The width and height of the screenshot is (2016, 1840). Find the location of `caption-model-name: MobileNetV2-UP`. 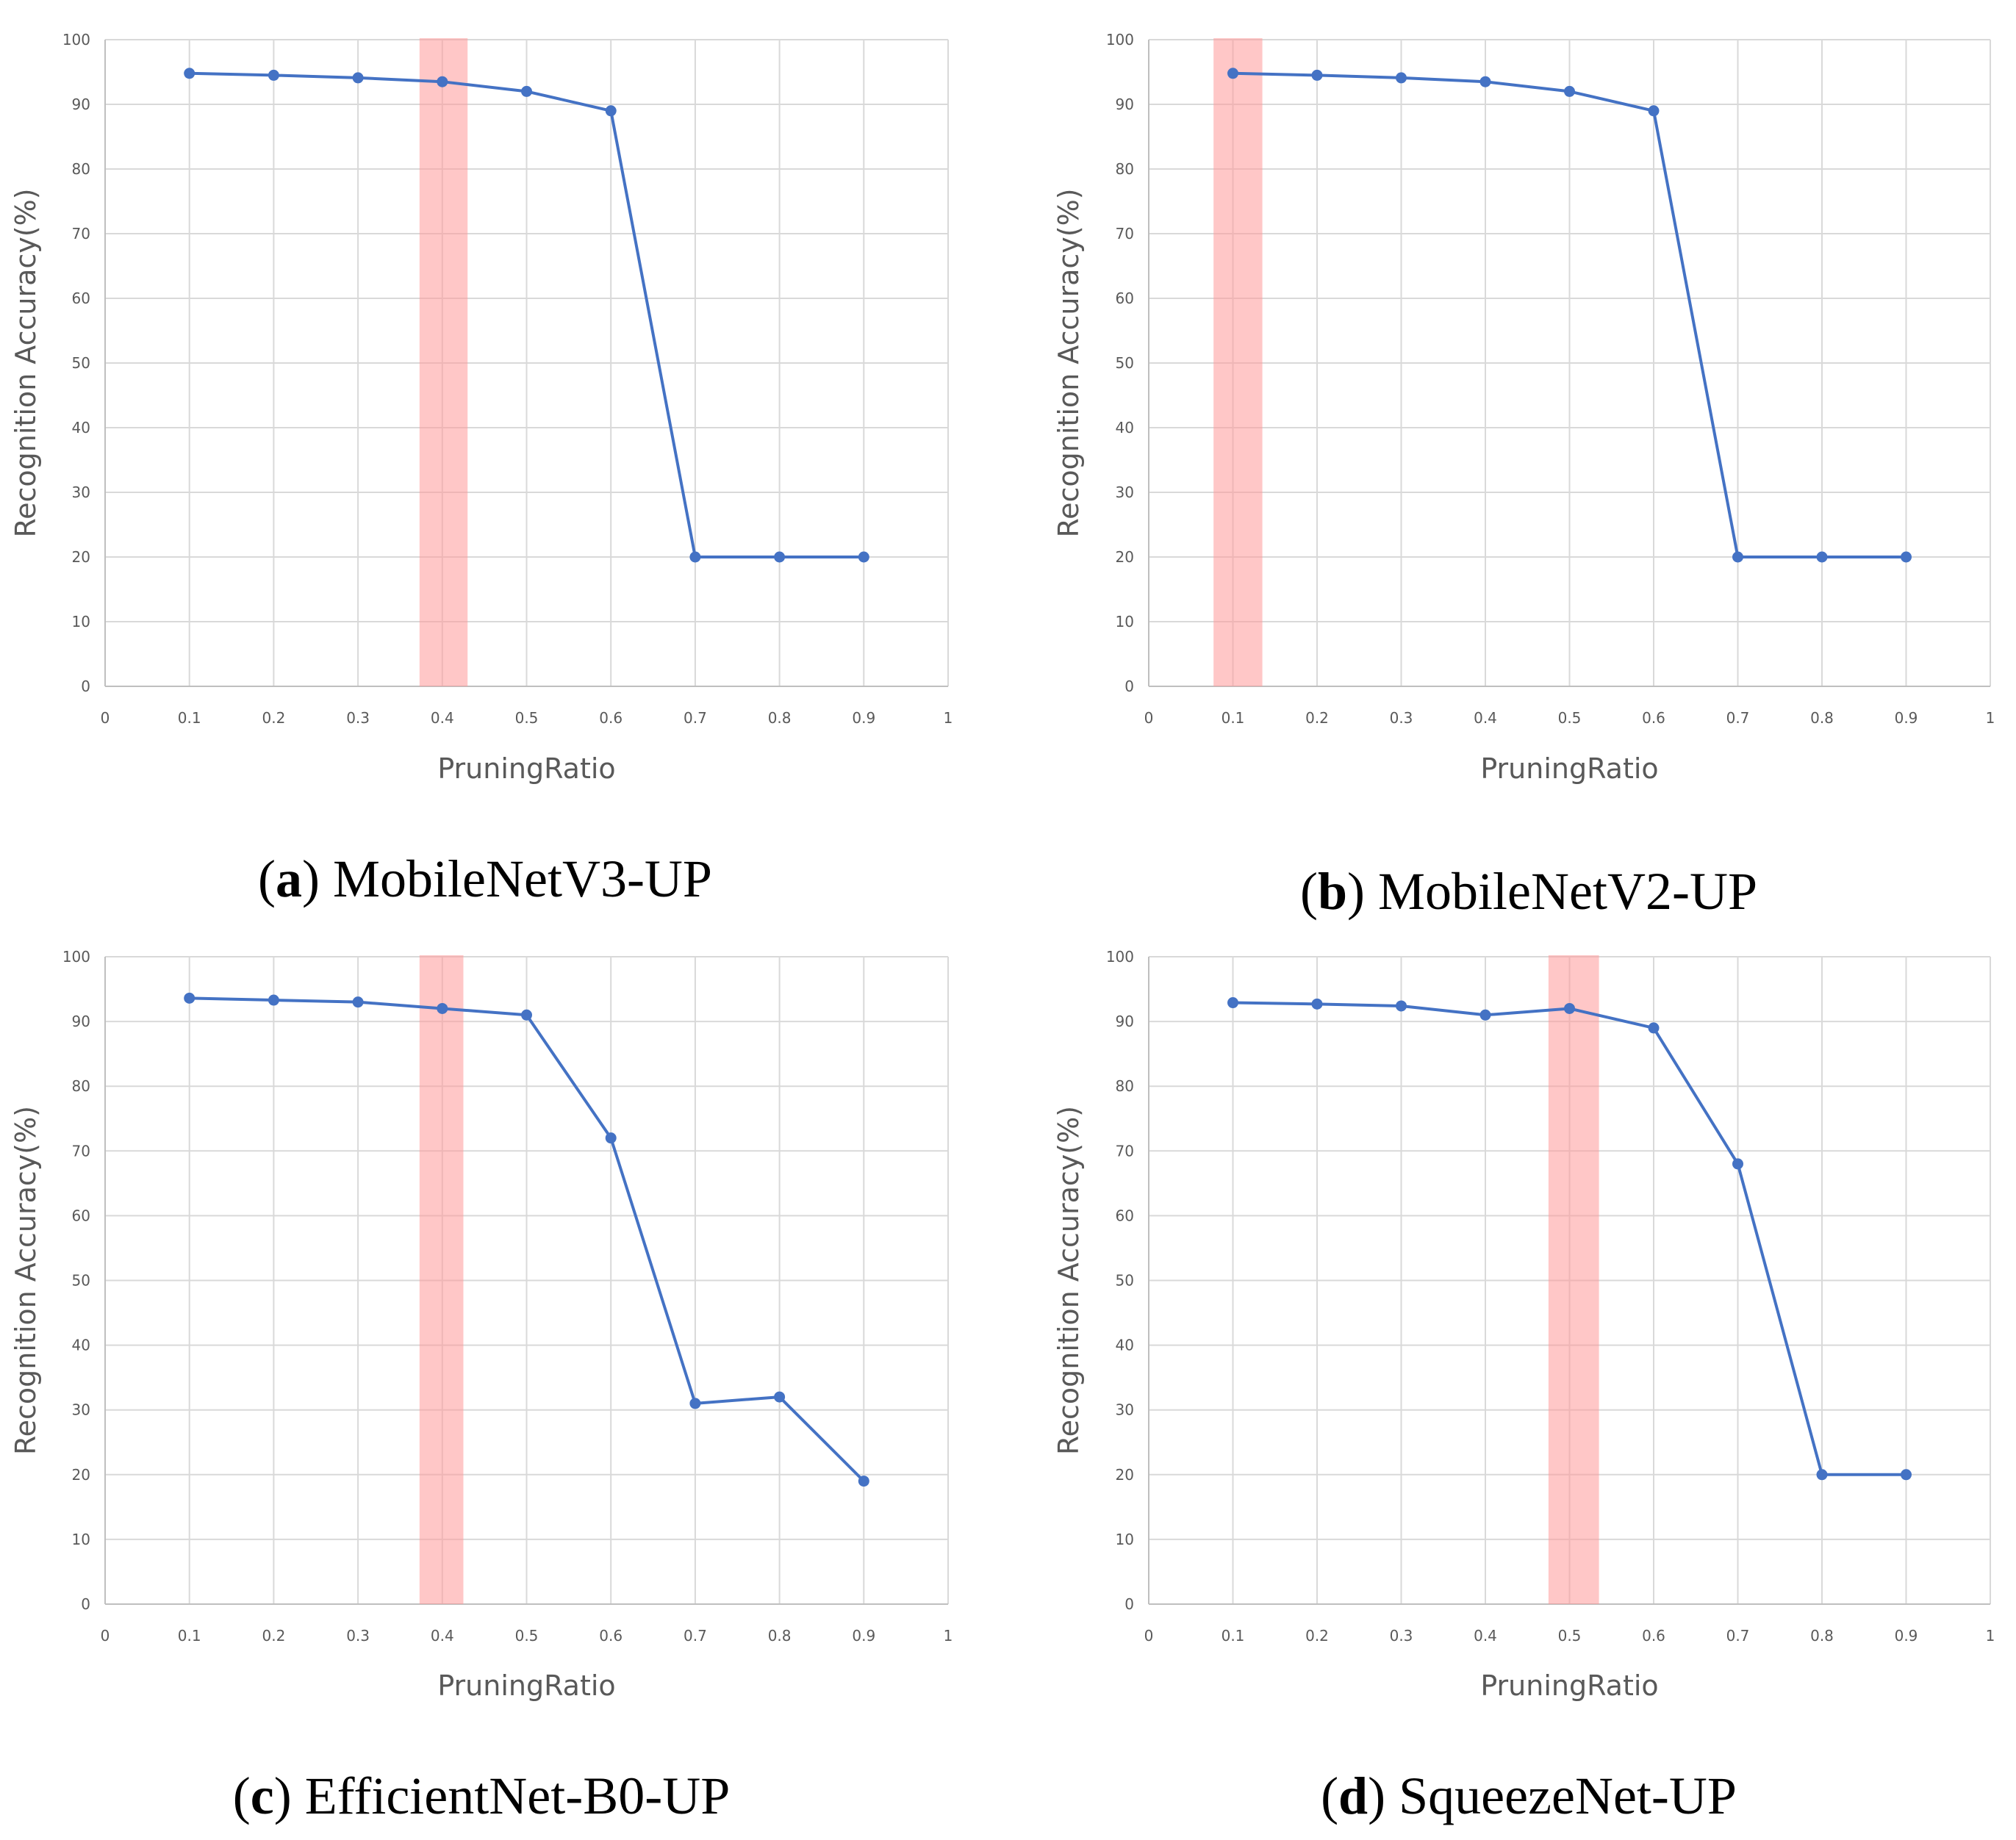

caption-model-name: MobileNetV2-UP is located at coordinates (1567, 891).